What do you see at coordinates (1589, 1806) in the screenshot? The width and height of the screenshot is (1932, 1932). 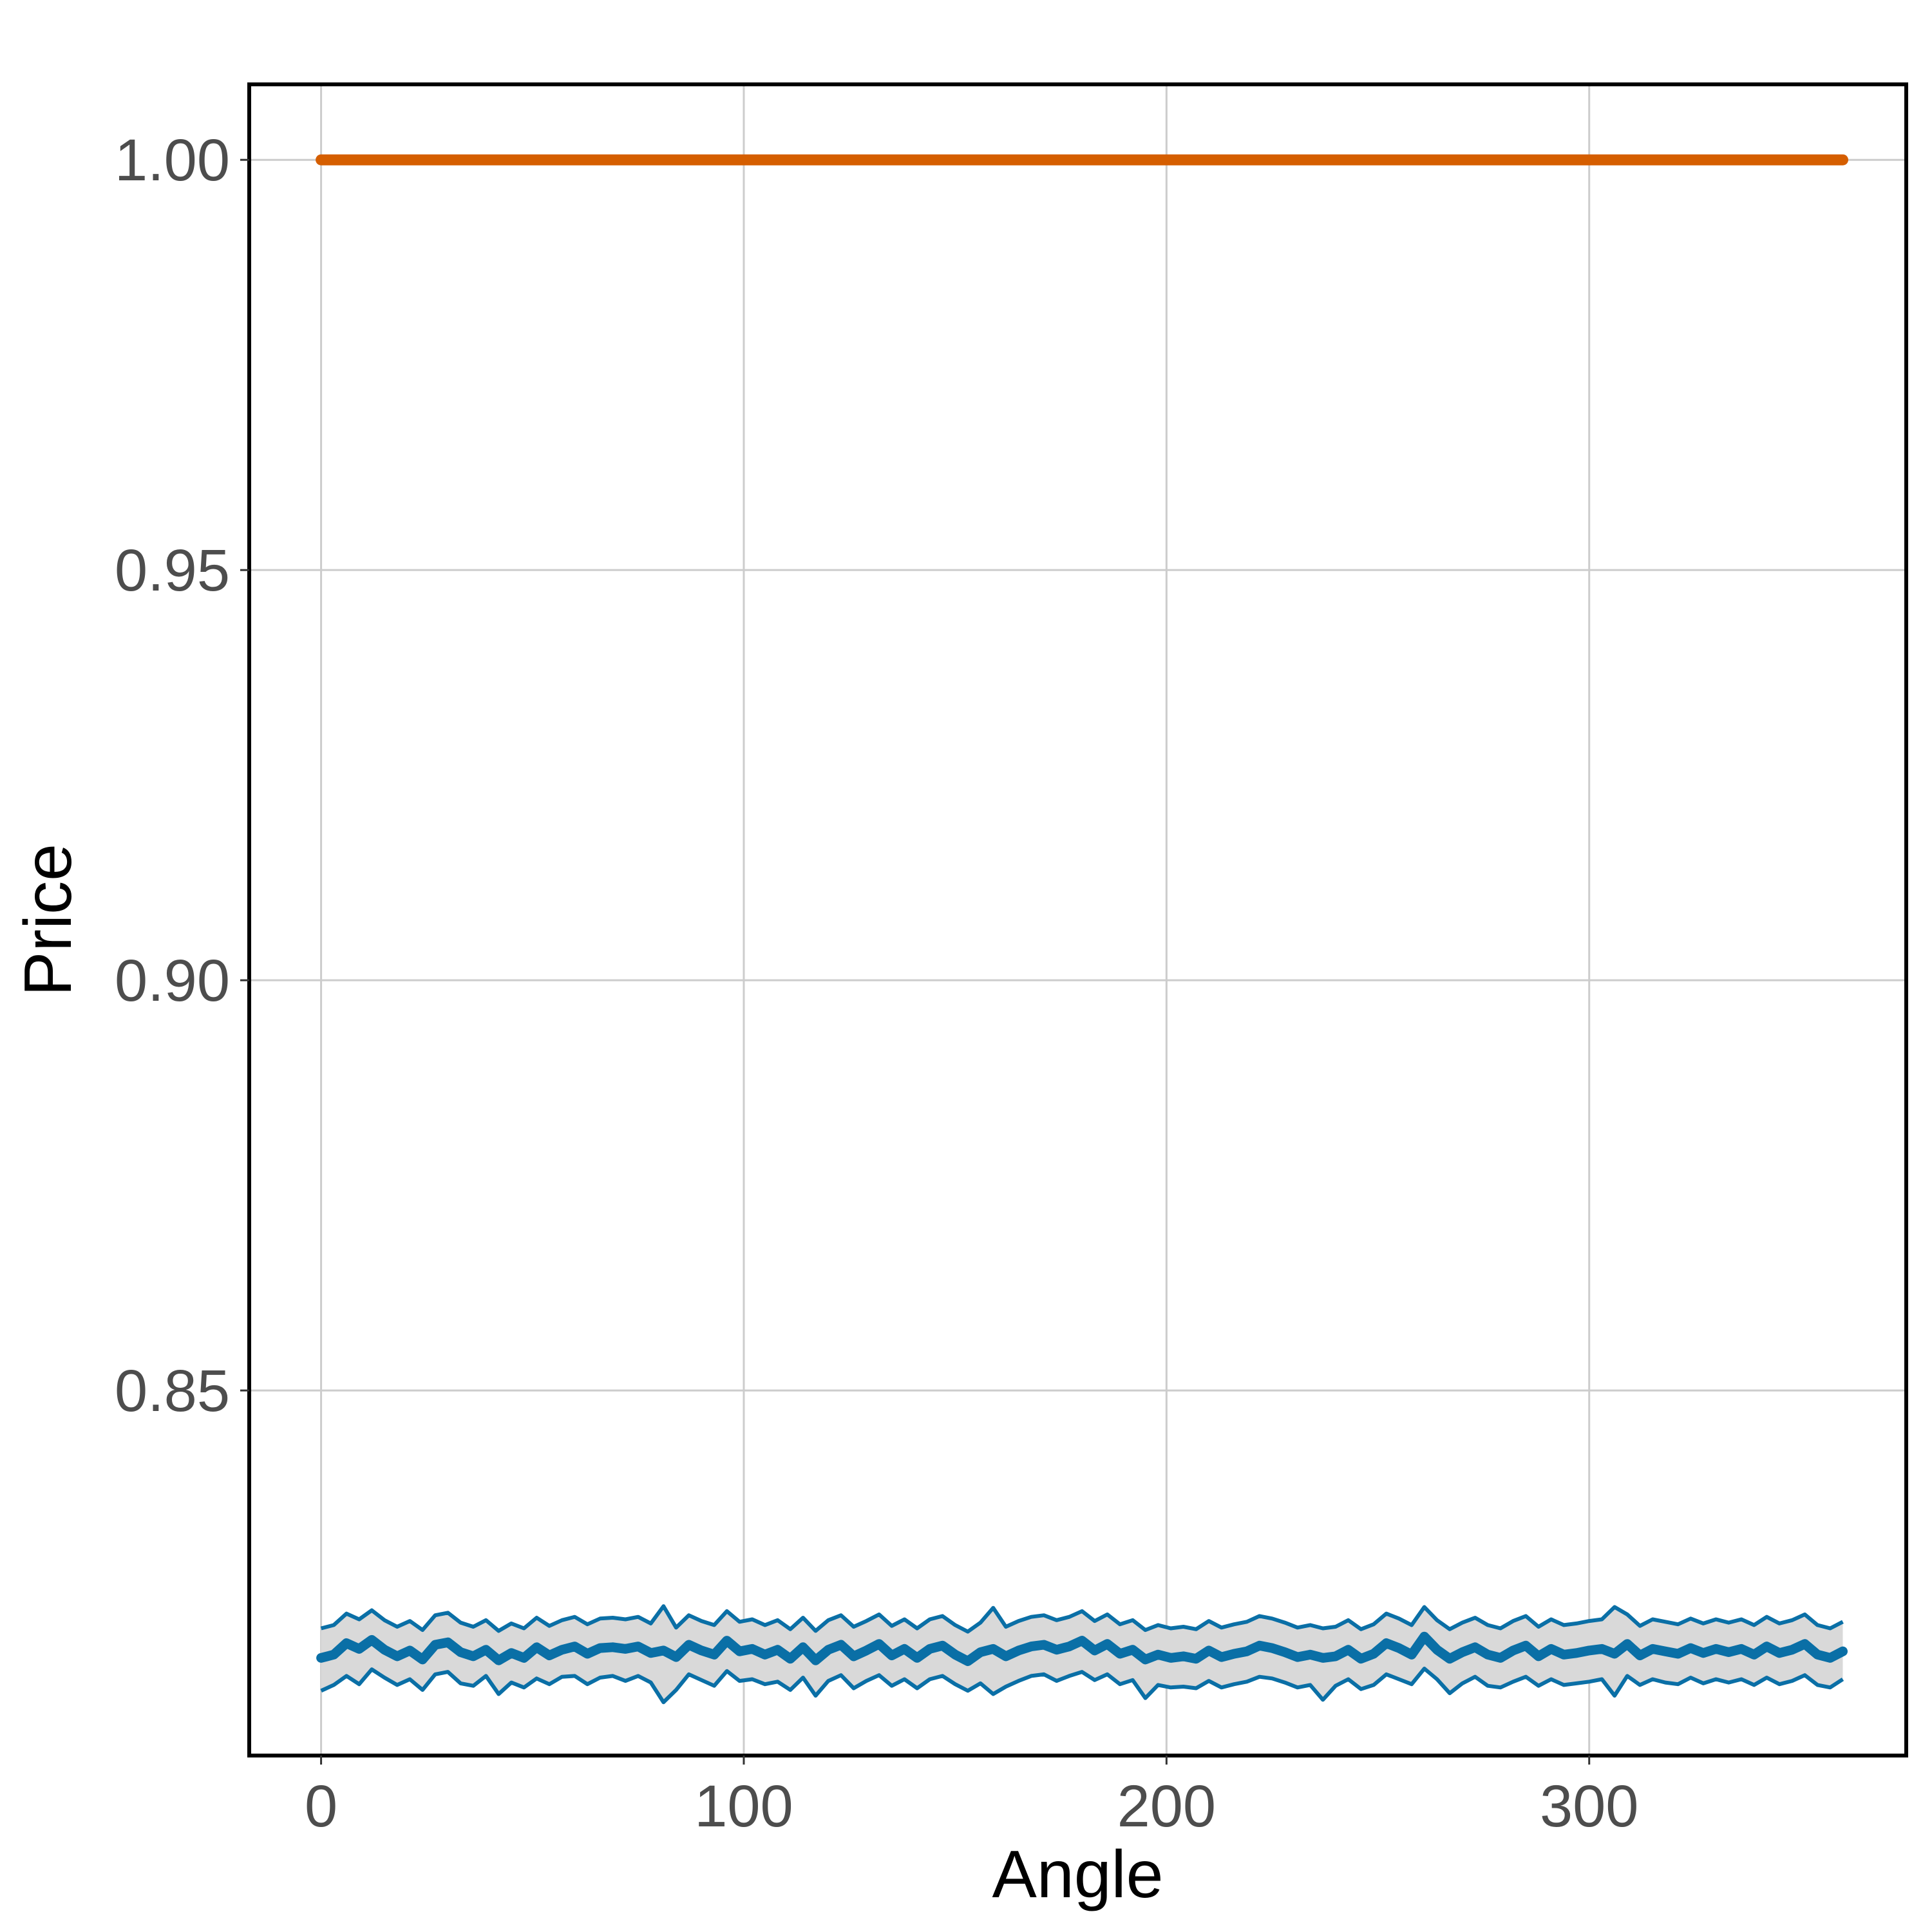 I see `x-tick-label: 300` at bounding box center [1589, 1806].